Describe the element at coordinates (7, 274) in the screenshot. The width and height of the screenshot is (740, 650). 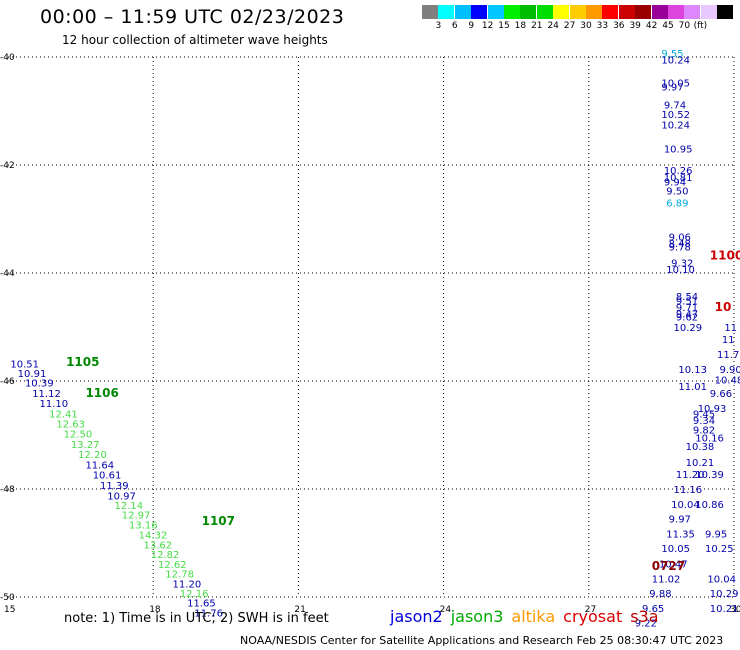
I see `lat-tick-label: -44` at that location.